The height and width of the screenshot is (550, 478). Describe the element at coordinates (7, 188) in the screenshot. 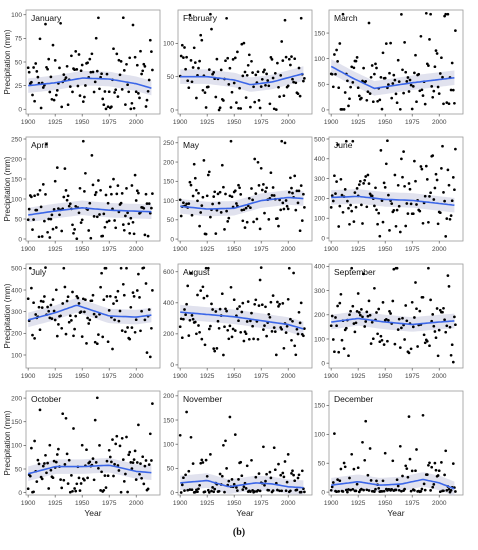

I see `y-axis-label: Precipitation (mm)` at that location.